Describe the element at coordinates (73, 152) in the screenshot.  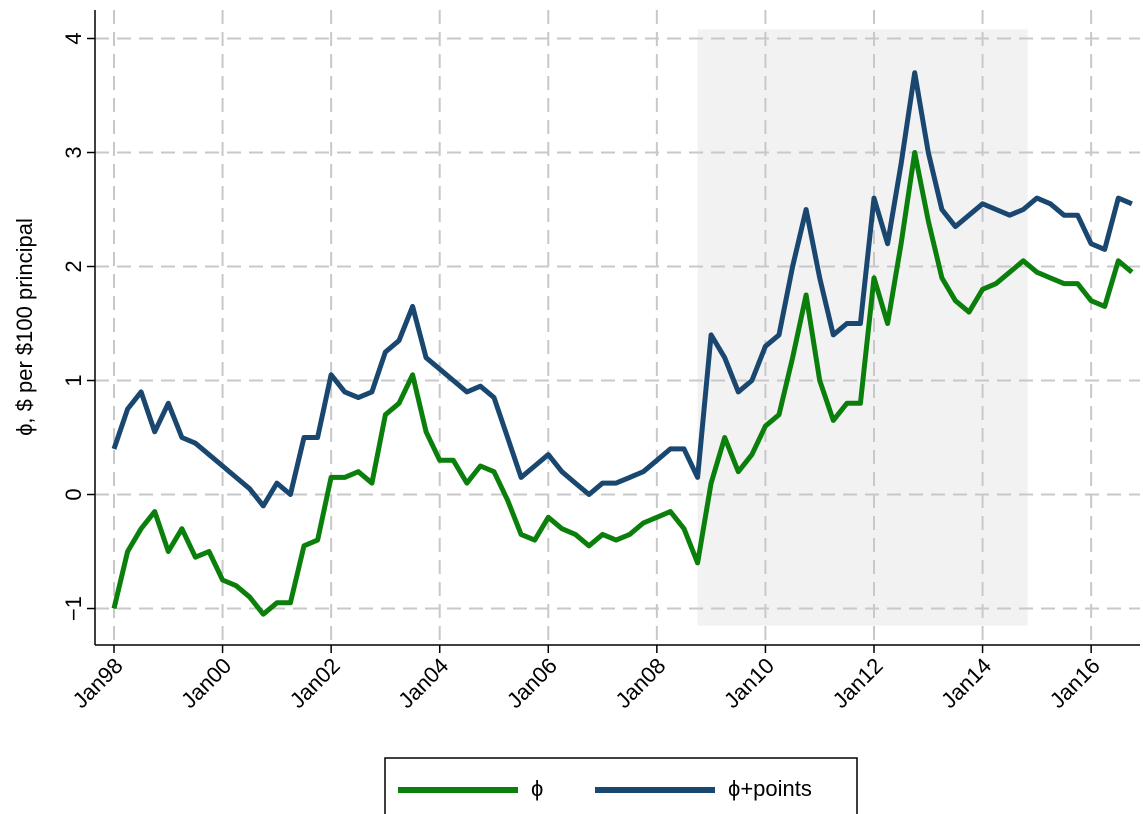
I see `y-tick-label: 3` at that location.